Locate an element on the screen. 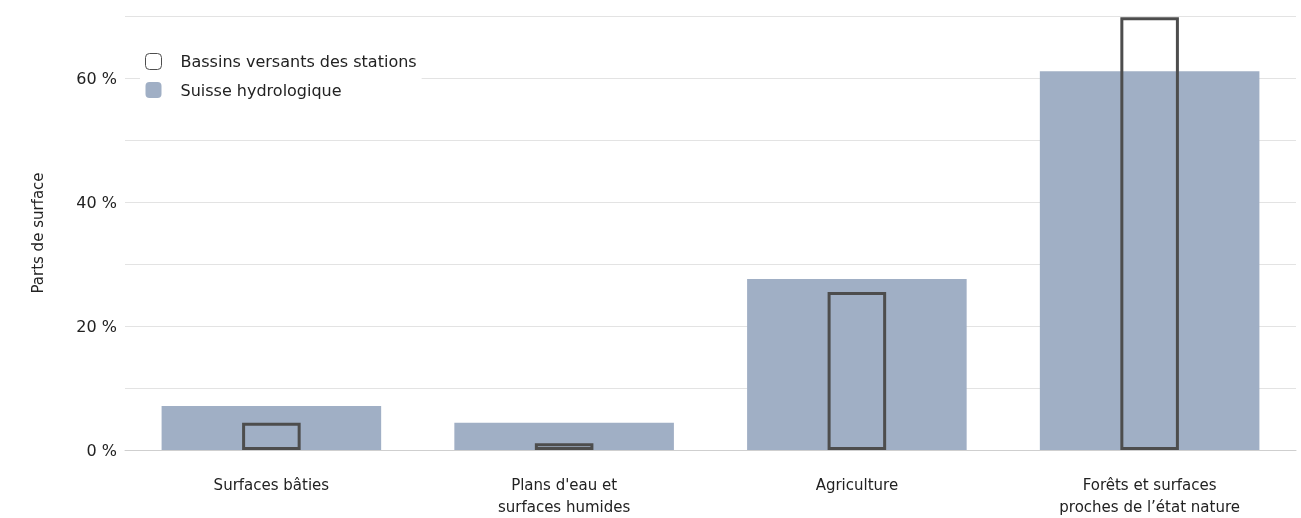  y-tick-label: 20 % is located at coordinates (96, 326).